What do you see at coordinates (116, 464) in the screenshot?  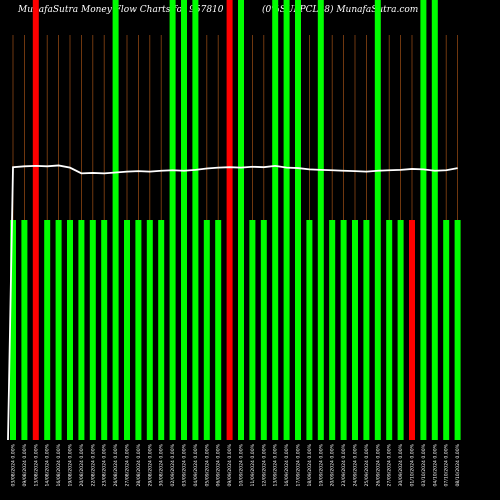 I see `x-tick-label: 26/08/2024 0.00%` at bounding box center [116, 464].